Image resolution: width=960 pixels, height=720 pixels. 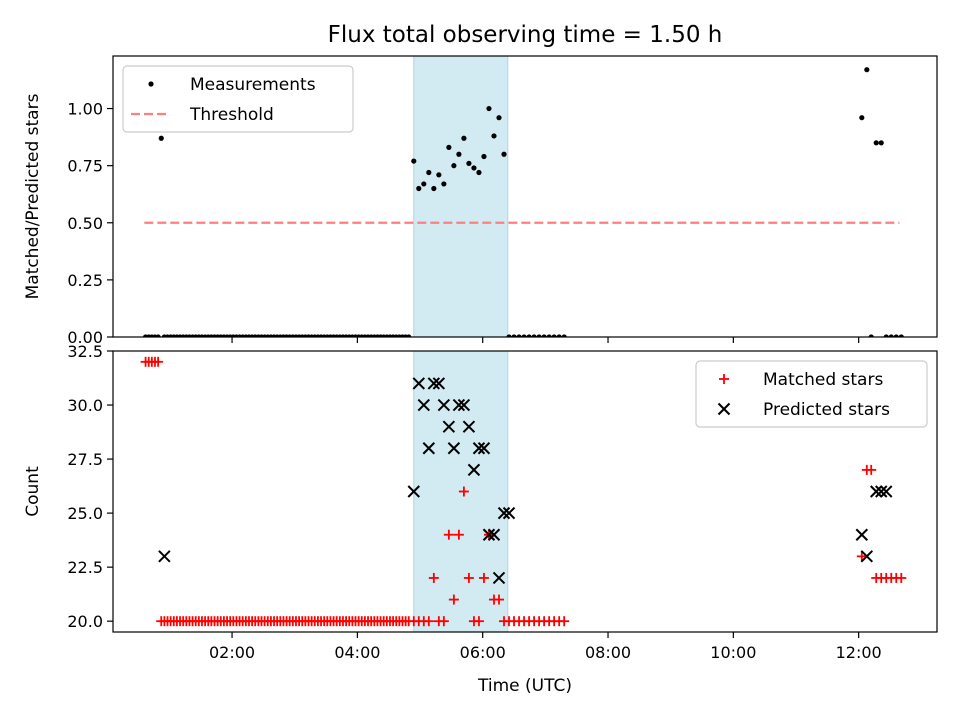 I want to click on y-axis-label: Count, so click(x=33, y=491).